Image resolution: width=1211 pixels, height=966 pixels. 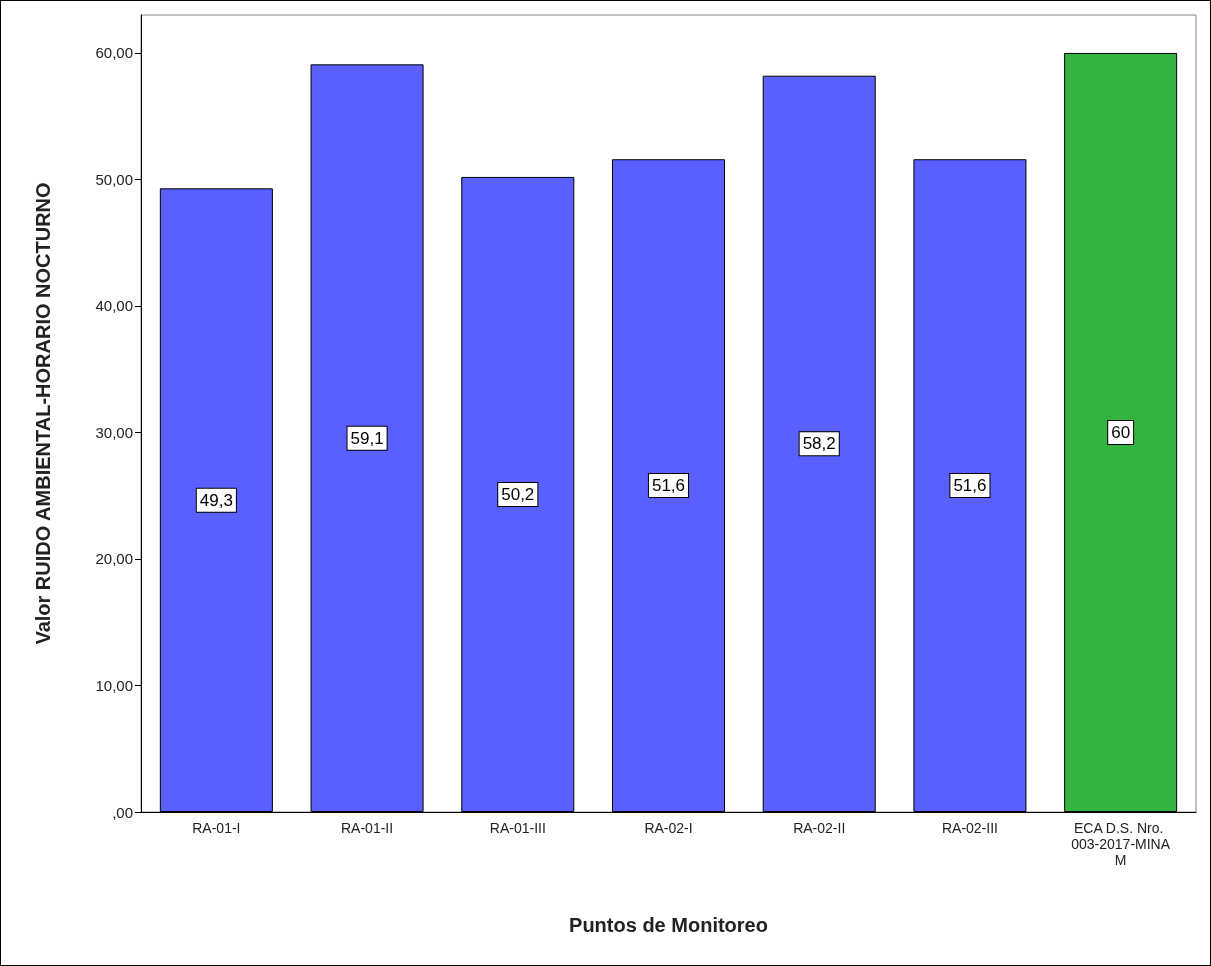 What do you see at coordinates (668, 925) in the screenshot?
I see `x-axis-title: Puntos de Monitoreo` at bounding box center [668, 925].